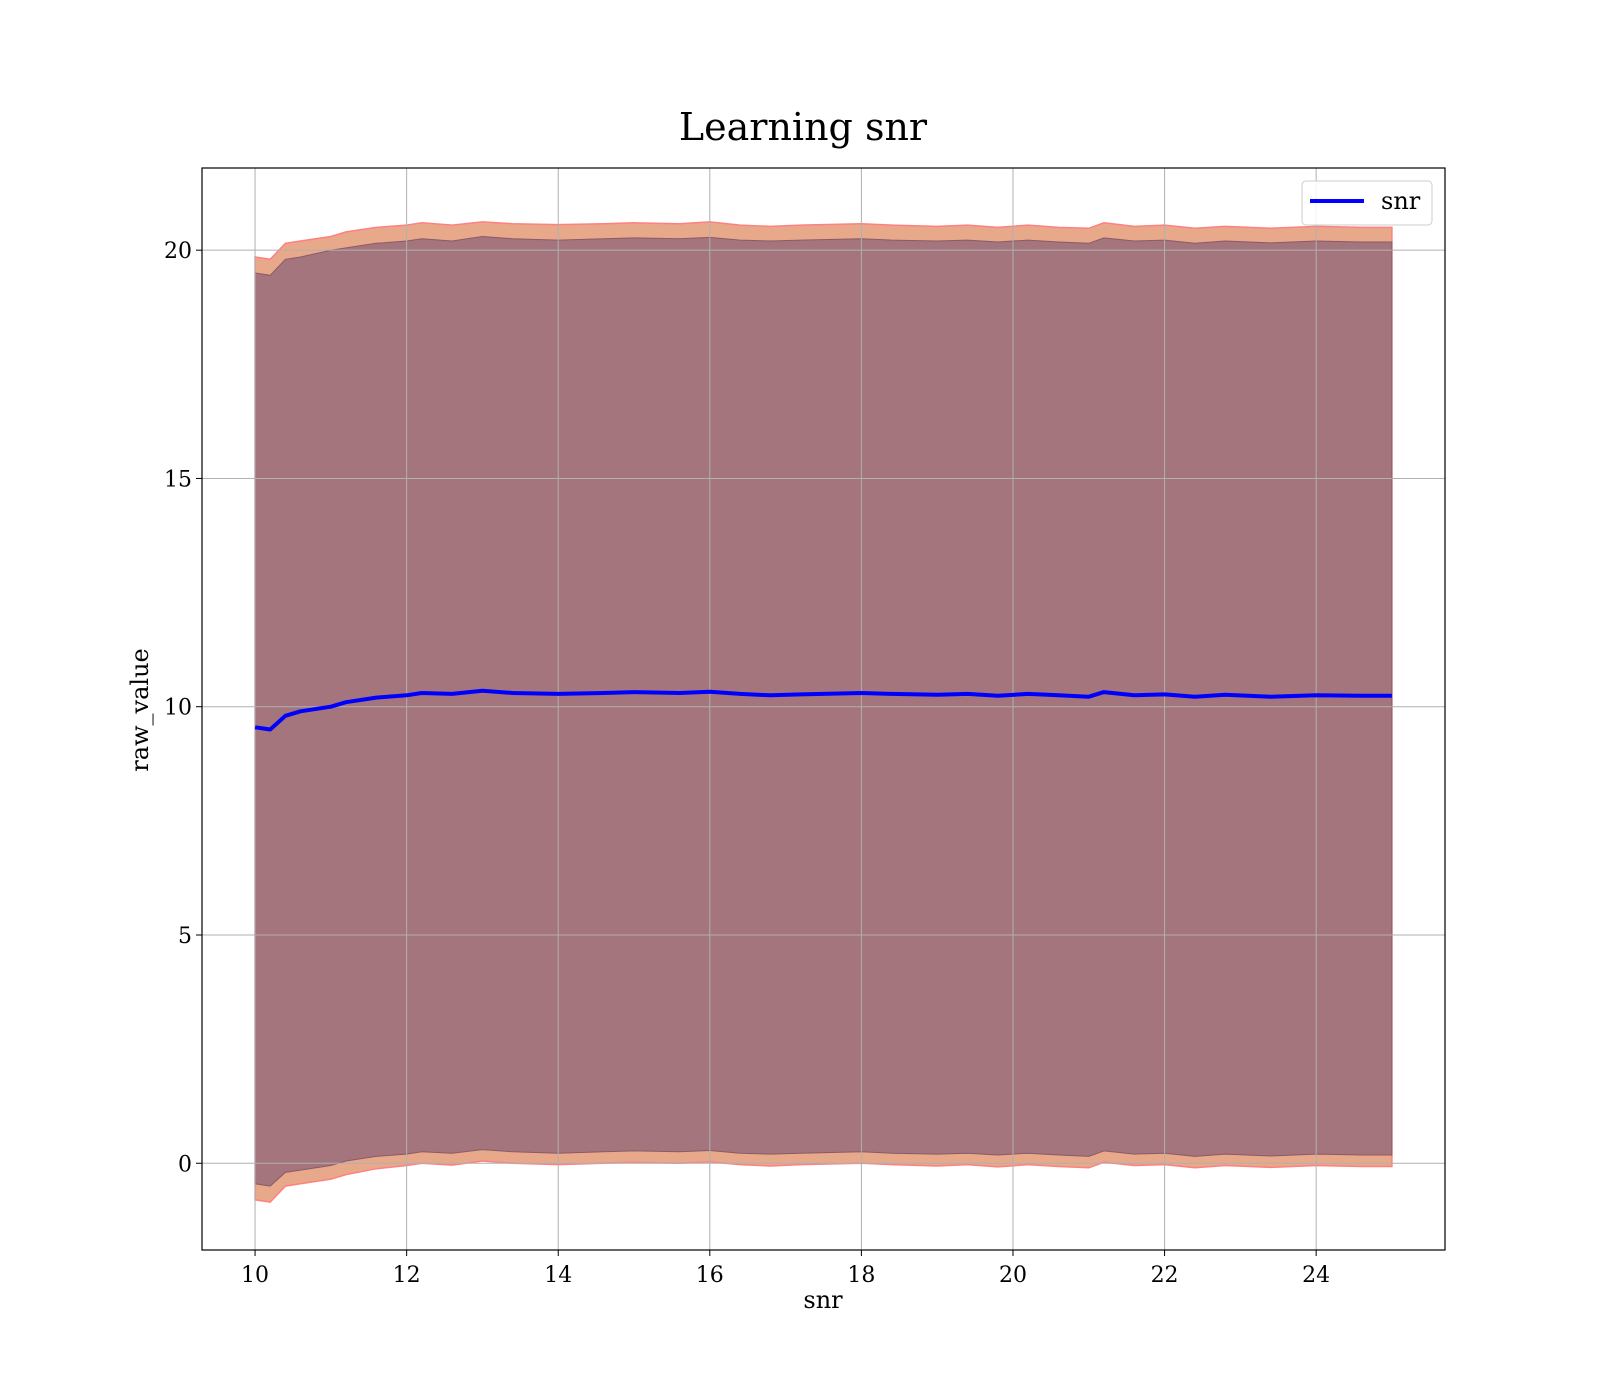  Describe the element at coordinates (178, 479) in the screenshot. I see `y-tick-label: 15` at that location.